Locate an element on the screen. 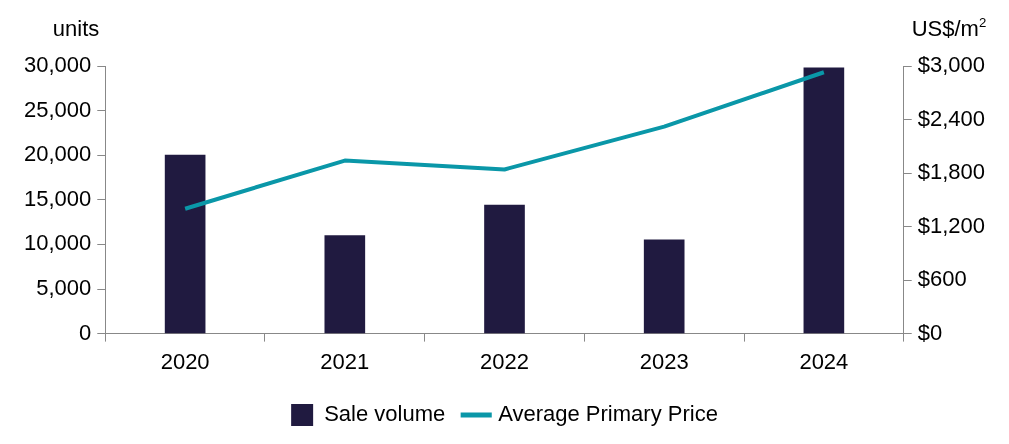 Image resolution: width=1009 pixels, height=444 pixels. y-tick-label: 15,000 is located at coordinates (57, 198).